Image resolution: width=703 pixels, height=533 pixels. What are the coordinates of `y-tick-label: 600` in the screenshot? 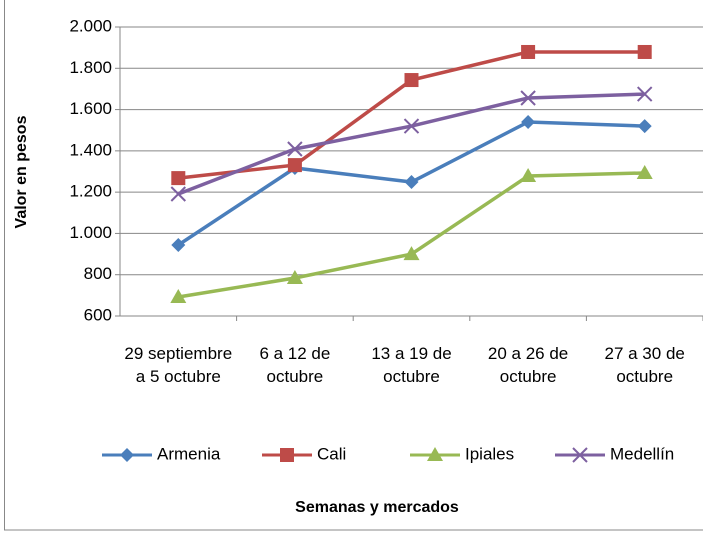 It's located at (98, 314).